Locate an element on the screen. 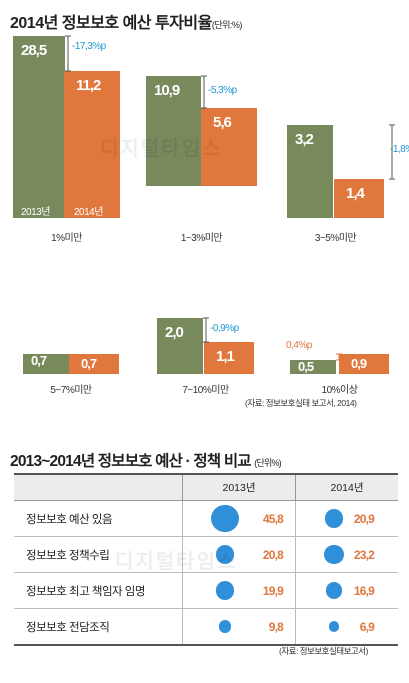 Image resolution: width=409 pixels, height=683 pixels. category-label-6: 10%이상 is located at coordinates (339, 390).